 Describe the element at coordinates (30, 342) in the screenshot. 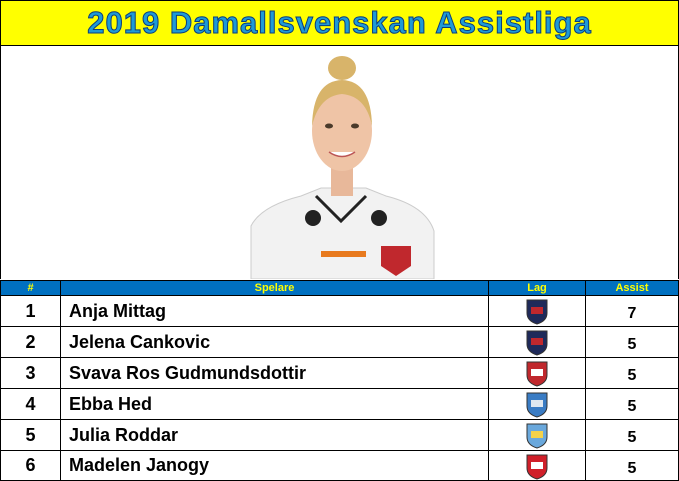

I see `rank: 2` at that location.